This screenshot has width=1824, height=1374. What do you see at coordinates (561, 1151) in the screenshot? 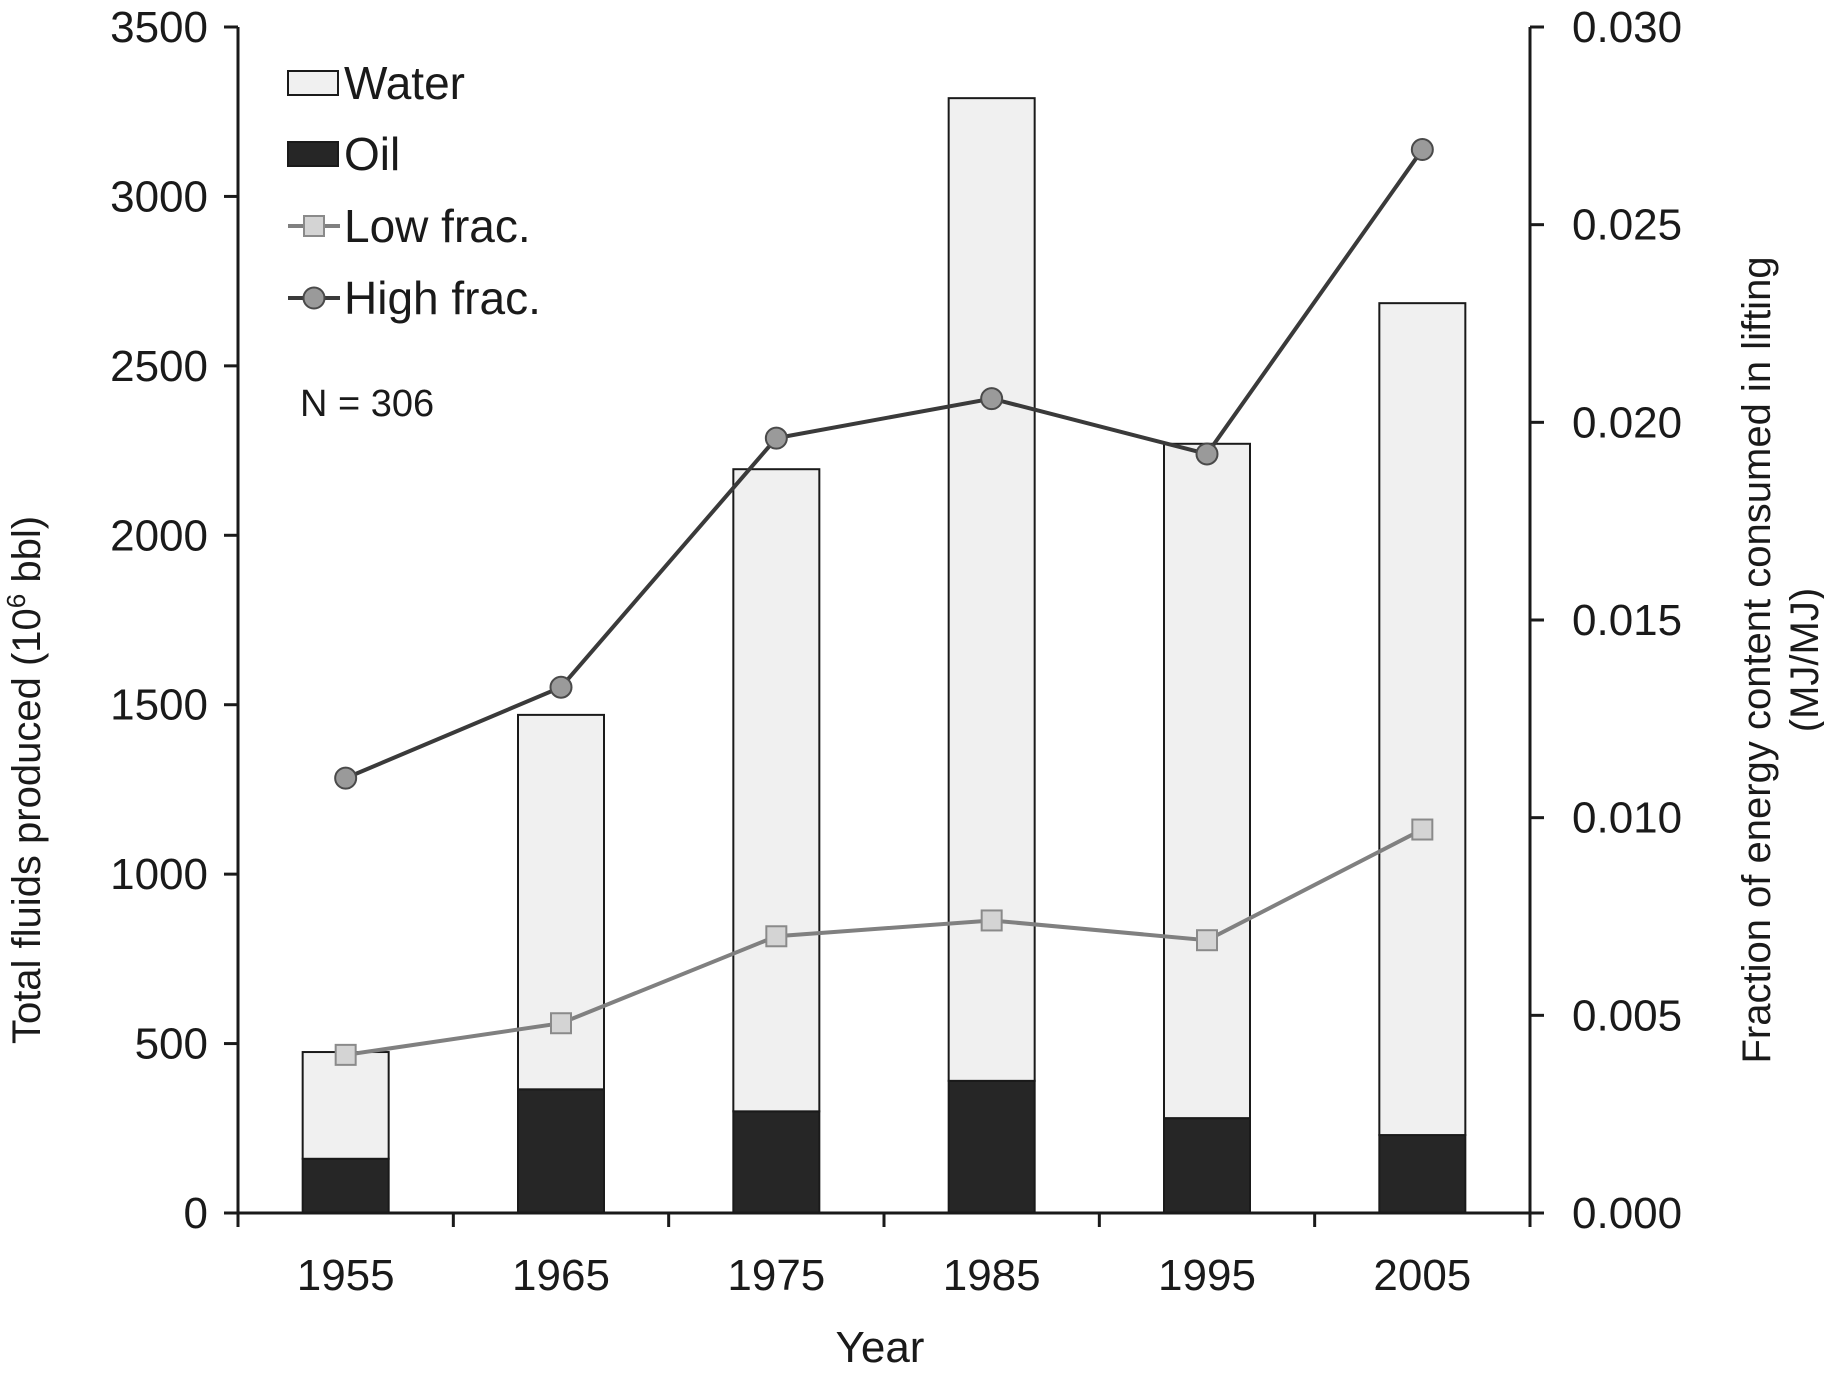
I see `bar-oil-1965` at bounding box center [561, 1151].